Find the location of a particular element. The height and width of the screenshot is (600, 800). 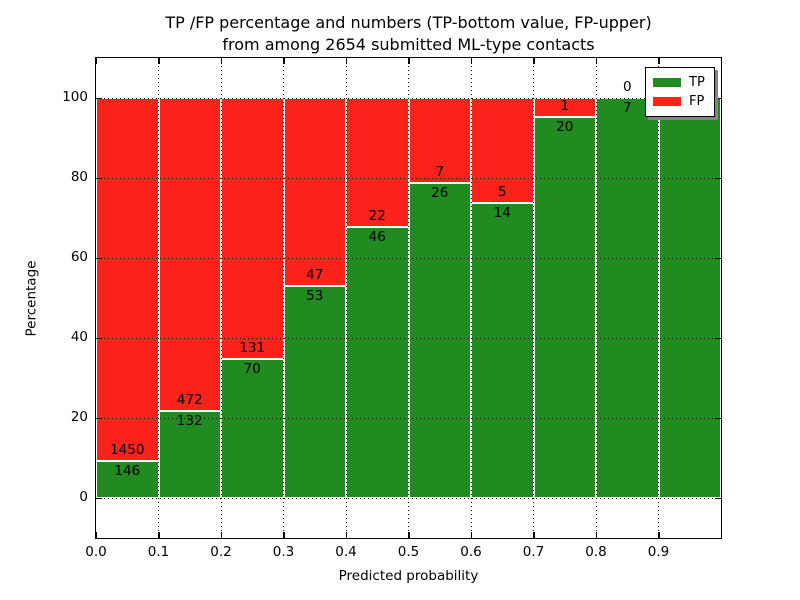

fp-count-label: 0 is located at coordinates (627, 87).